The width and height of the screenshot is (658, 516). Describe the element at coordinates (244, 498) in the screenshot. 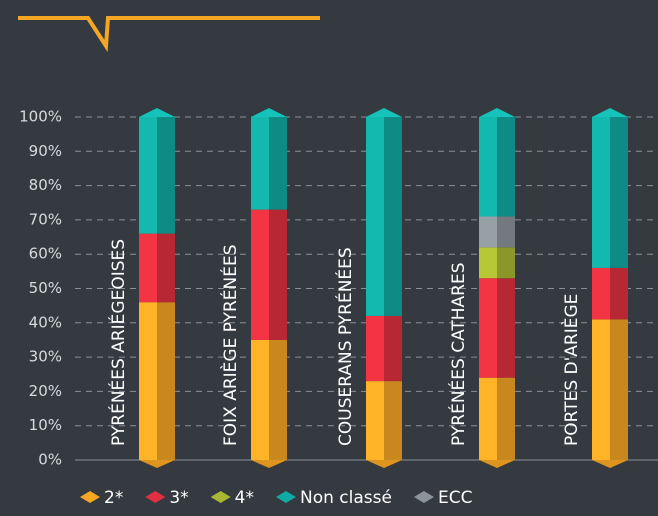

I see `legend-label: 4*` at that location.